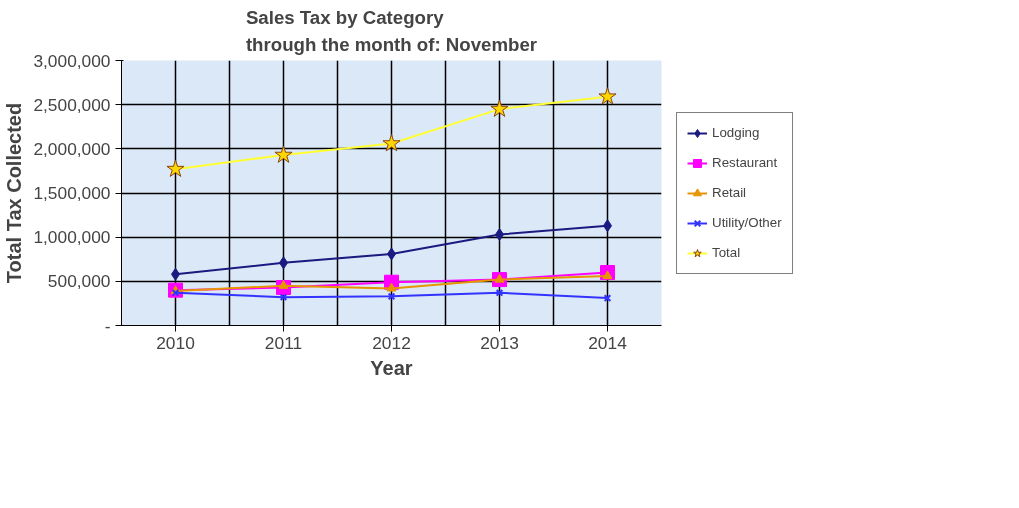 This screenshot has height=508, width=1019. Describe the element at coordinates (391, 367) in the screenshot. I see `x-axis-title: Year` at that location.